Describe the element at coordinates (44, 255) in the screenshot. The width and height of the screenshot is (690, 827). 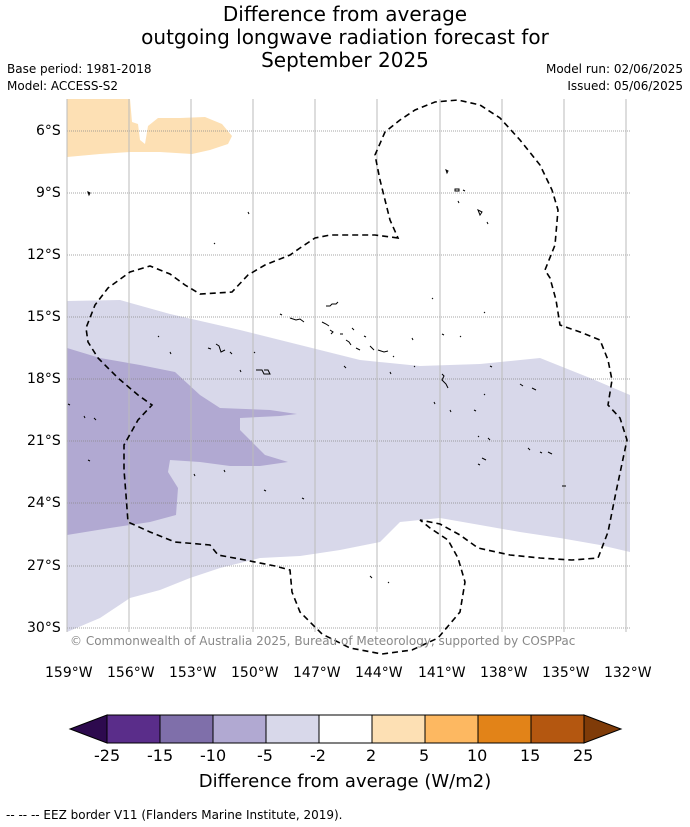
I see `lat-label: 12°S` at that location.